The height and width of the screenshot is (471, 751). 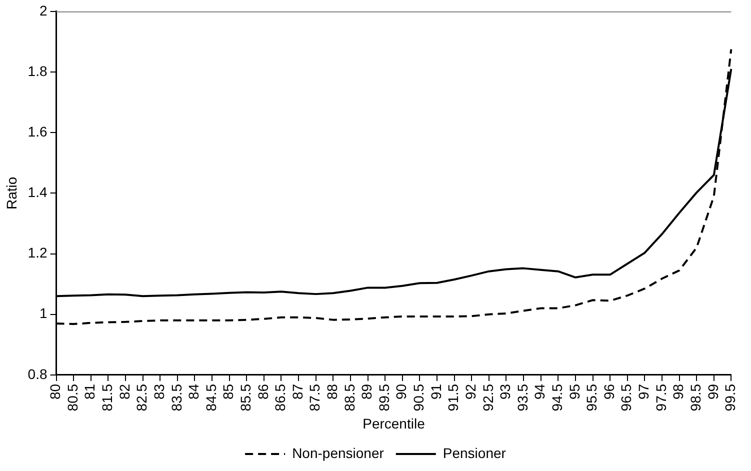 What do you see at coordinates (314, 398) in the screenshot?
I see `x-tick-label: 87.5` at bounding box center [314, 398].